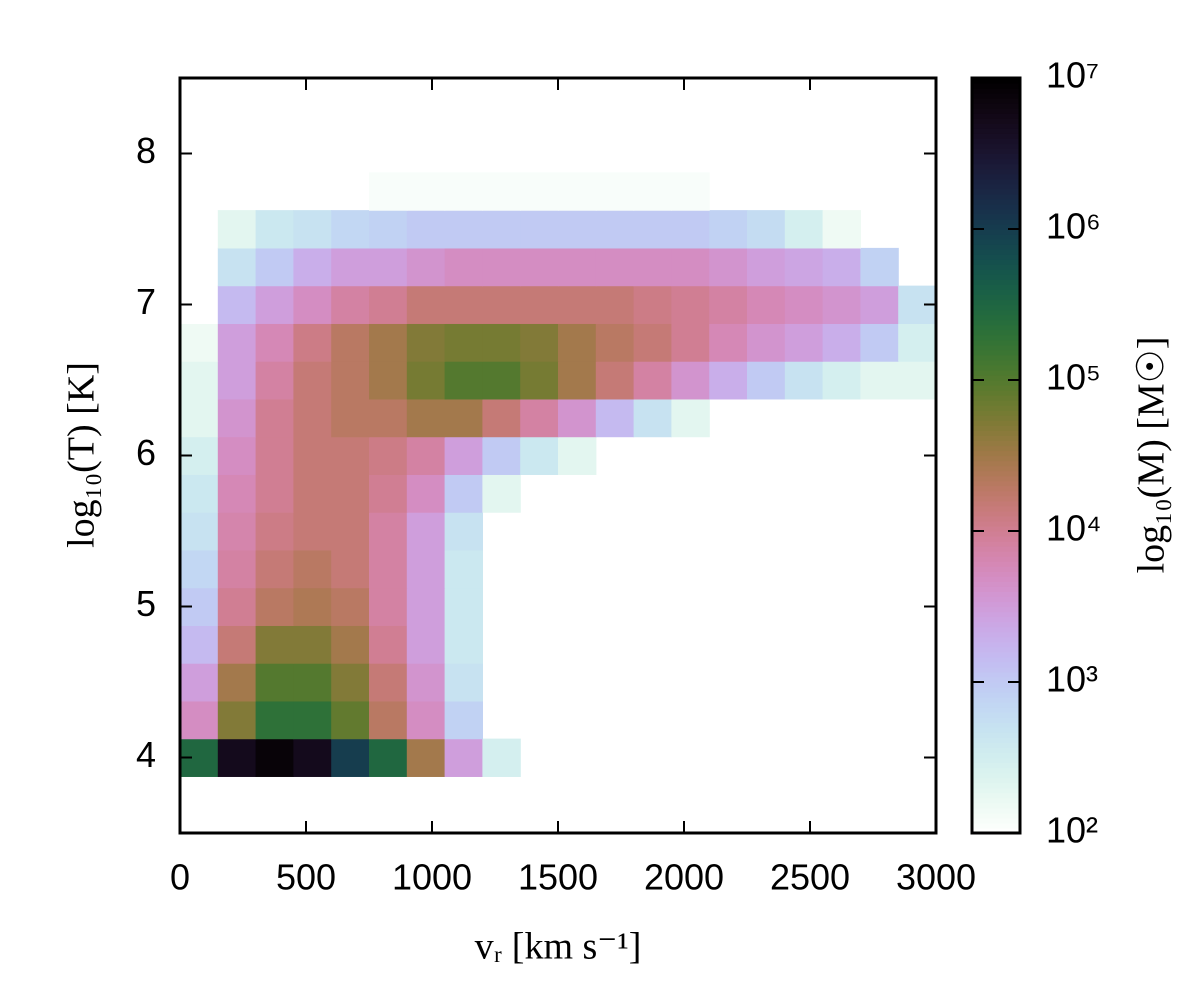 This screenshot has height=983, width=1200. I want to click on colorbar-tick-label: 10⁶, so click(1073, 226).